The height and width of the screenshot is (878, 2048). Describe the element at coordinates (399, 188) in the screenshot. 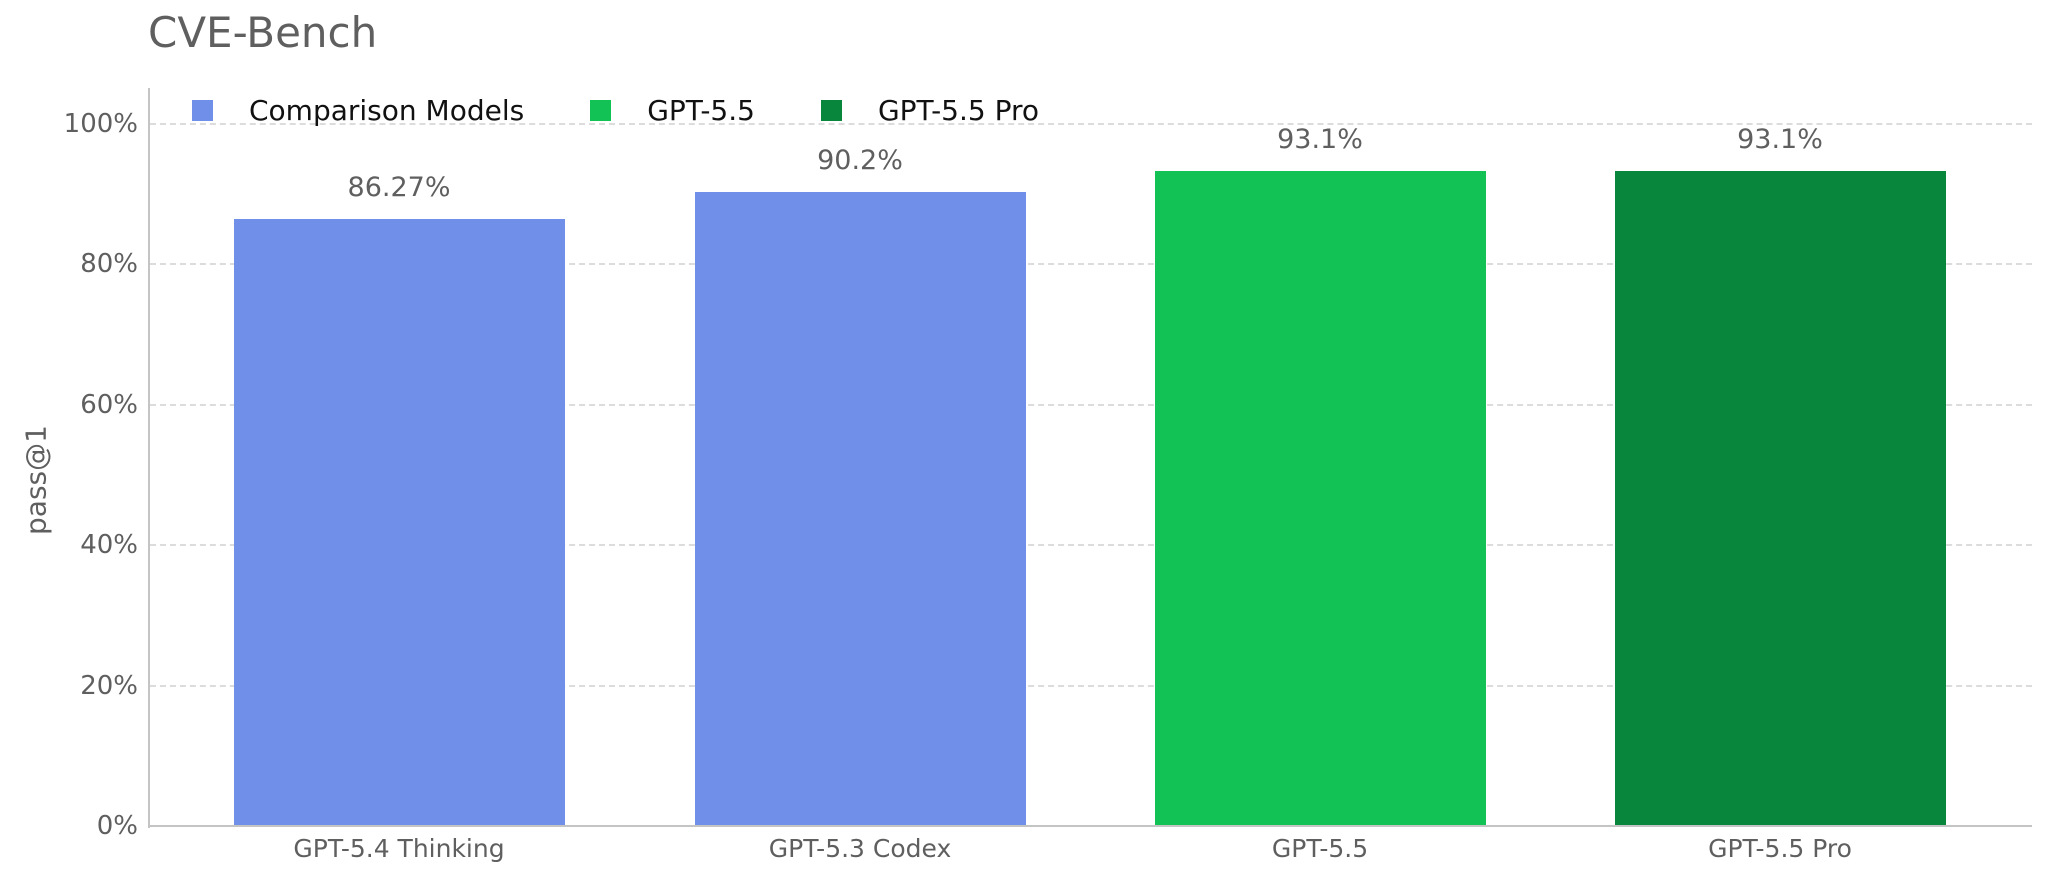

I see `bar-value-label: 86.27%` at that location.